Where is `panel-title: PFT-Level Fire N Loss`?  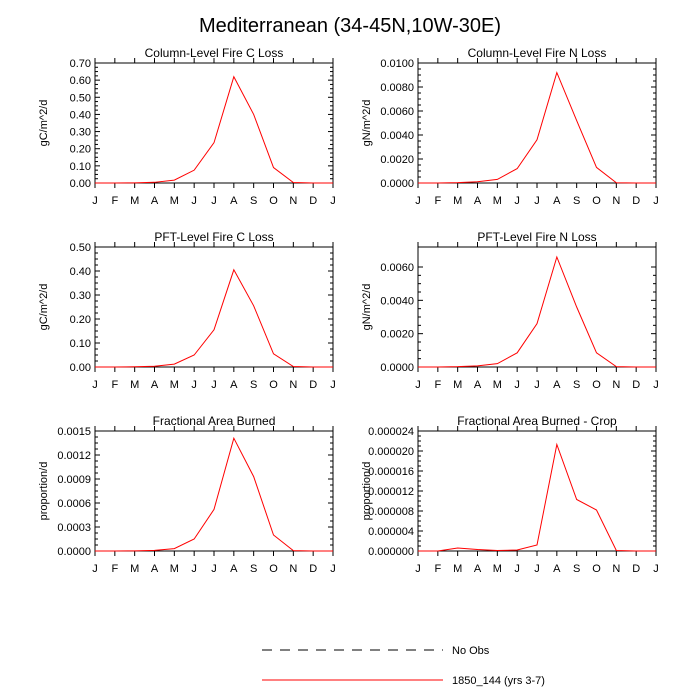
panel-title: PFT-Level Fire N Loss is located at coordinates (536, 237).